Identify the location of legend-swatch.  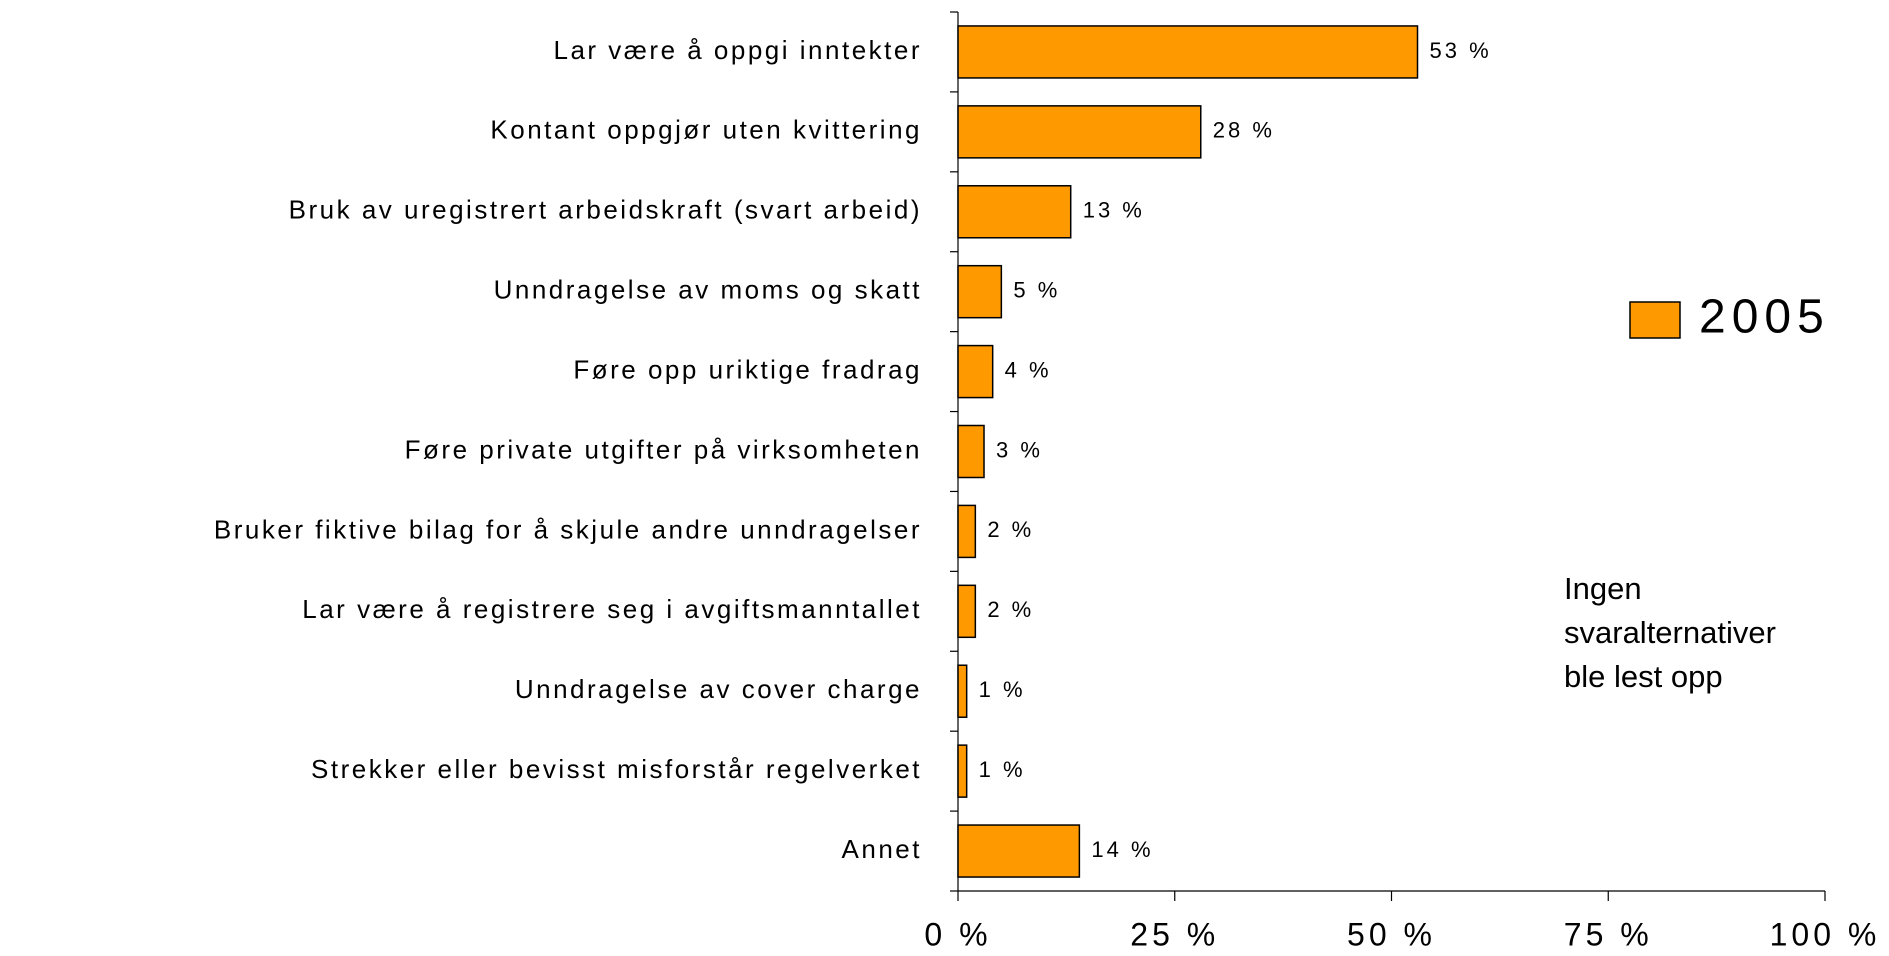
(1655, 320).